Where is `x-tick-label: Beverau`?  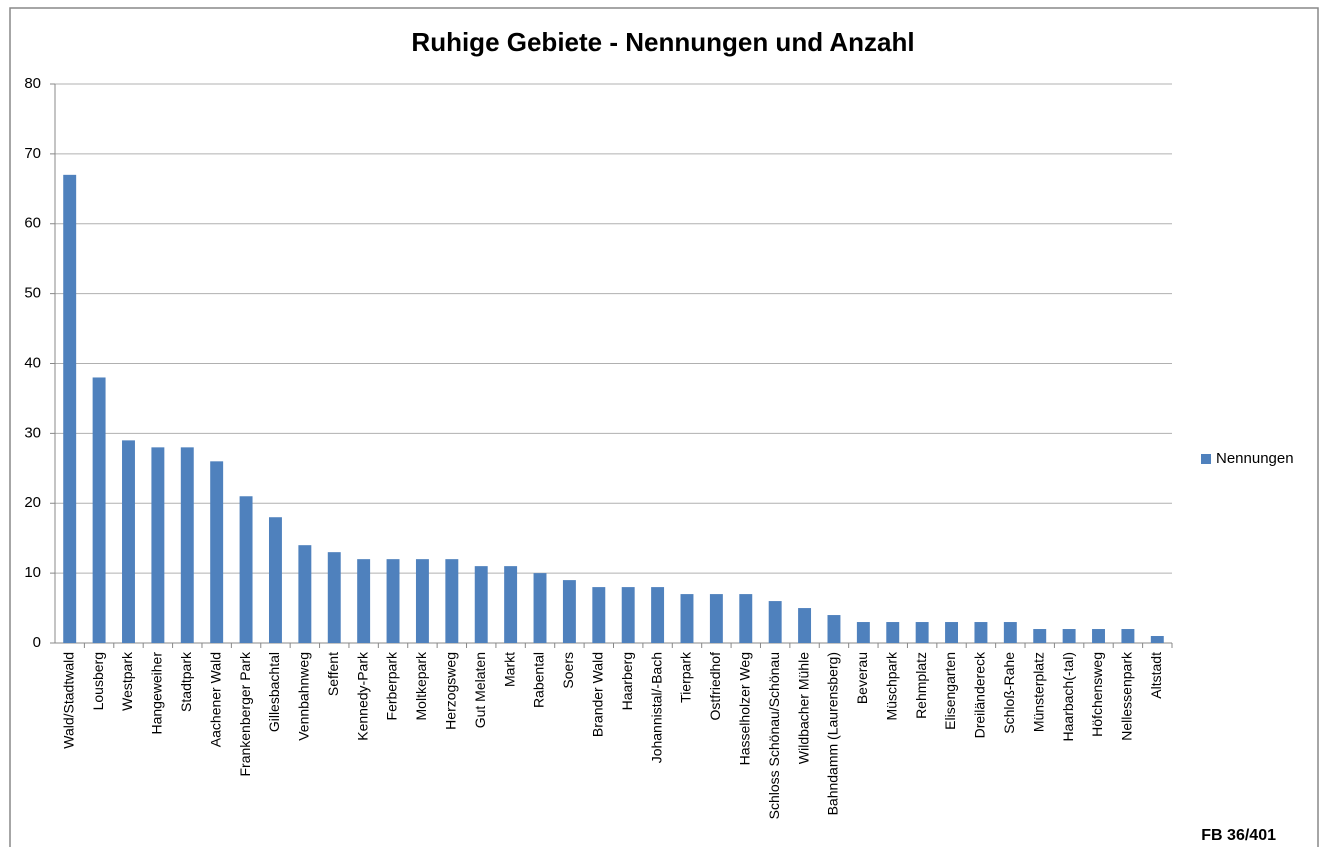
x-tick-label: Beverau is located at coordinates (862, 678).